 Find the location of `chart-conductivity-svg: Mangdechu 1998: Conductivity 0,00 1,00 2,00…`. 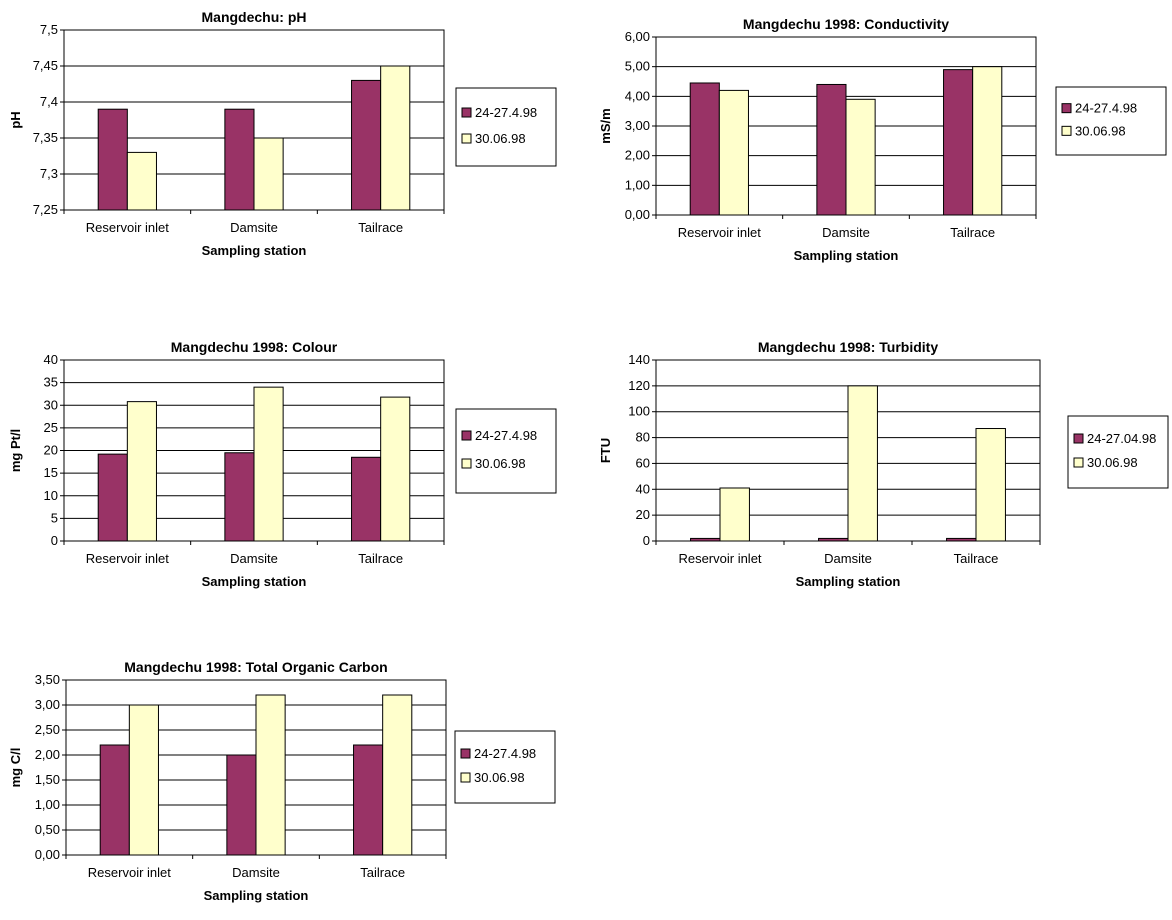

chart-conductivity-svg: Mangdechu 1998: Conductivity 0,00 1,00 2,00… is located at coordinates (882, 139).